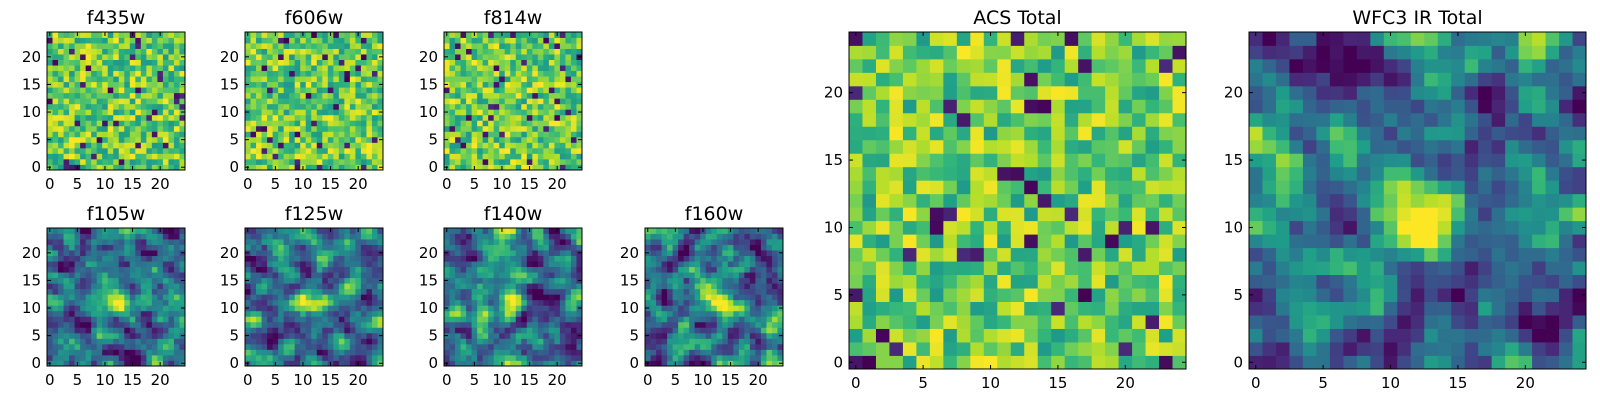 The height and width of the screenshot is (400, 1600). I want to click on axes-frame, so click(314, 297).